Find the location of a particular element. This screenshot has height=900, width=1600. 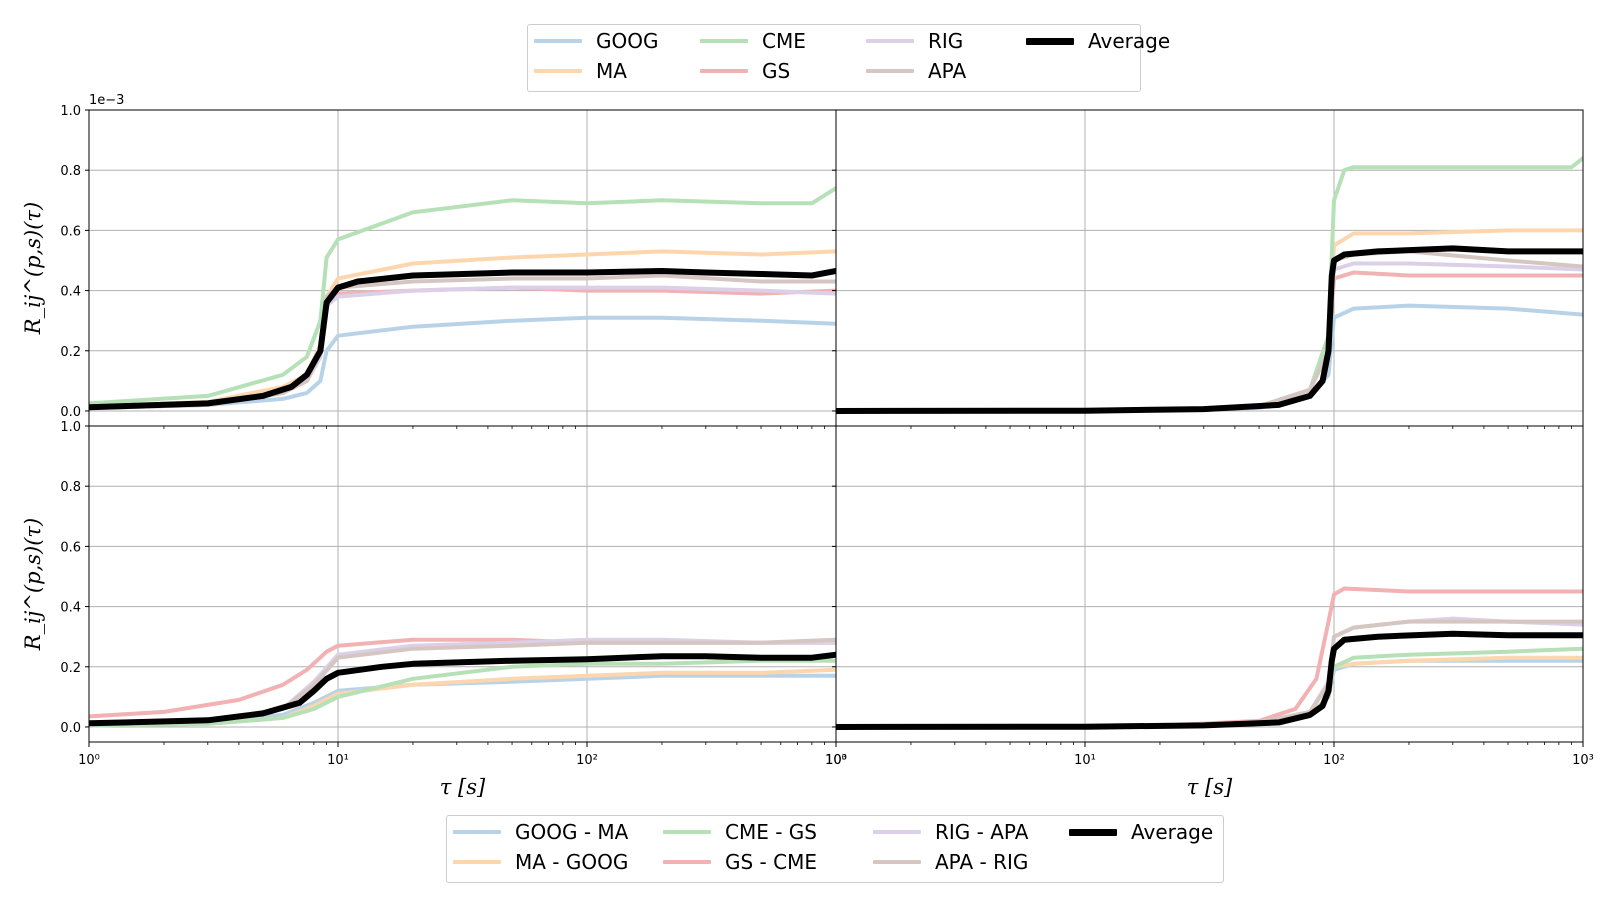

series-line-goog-ma is located at coordinates (1209, 693).